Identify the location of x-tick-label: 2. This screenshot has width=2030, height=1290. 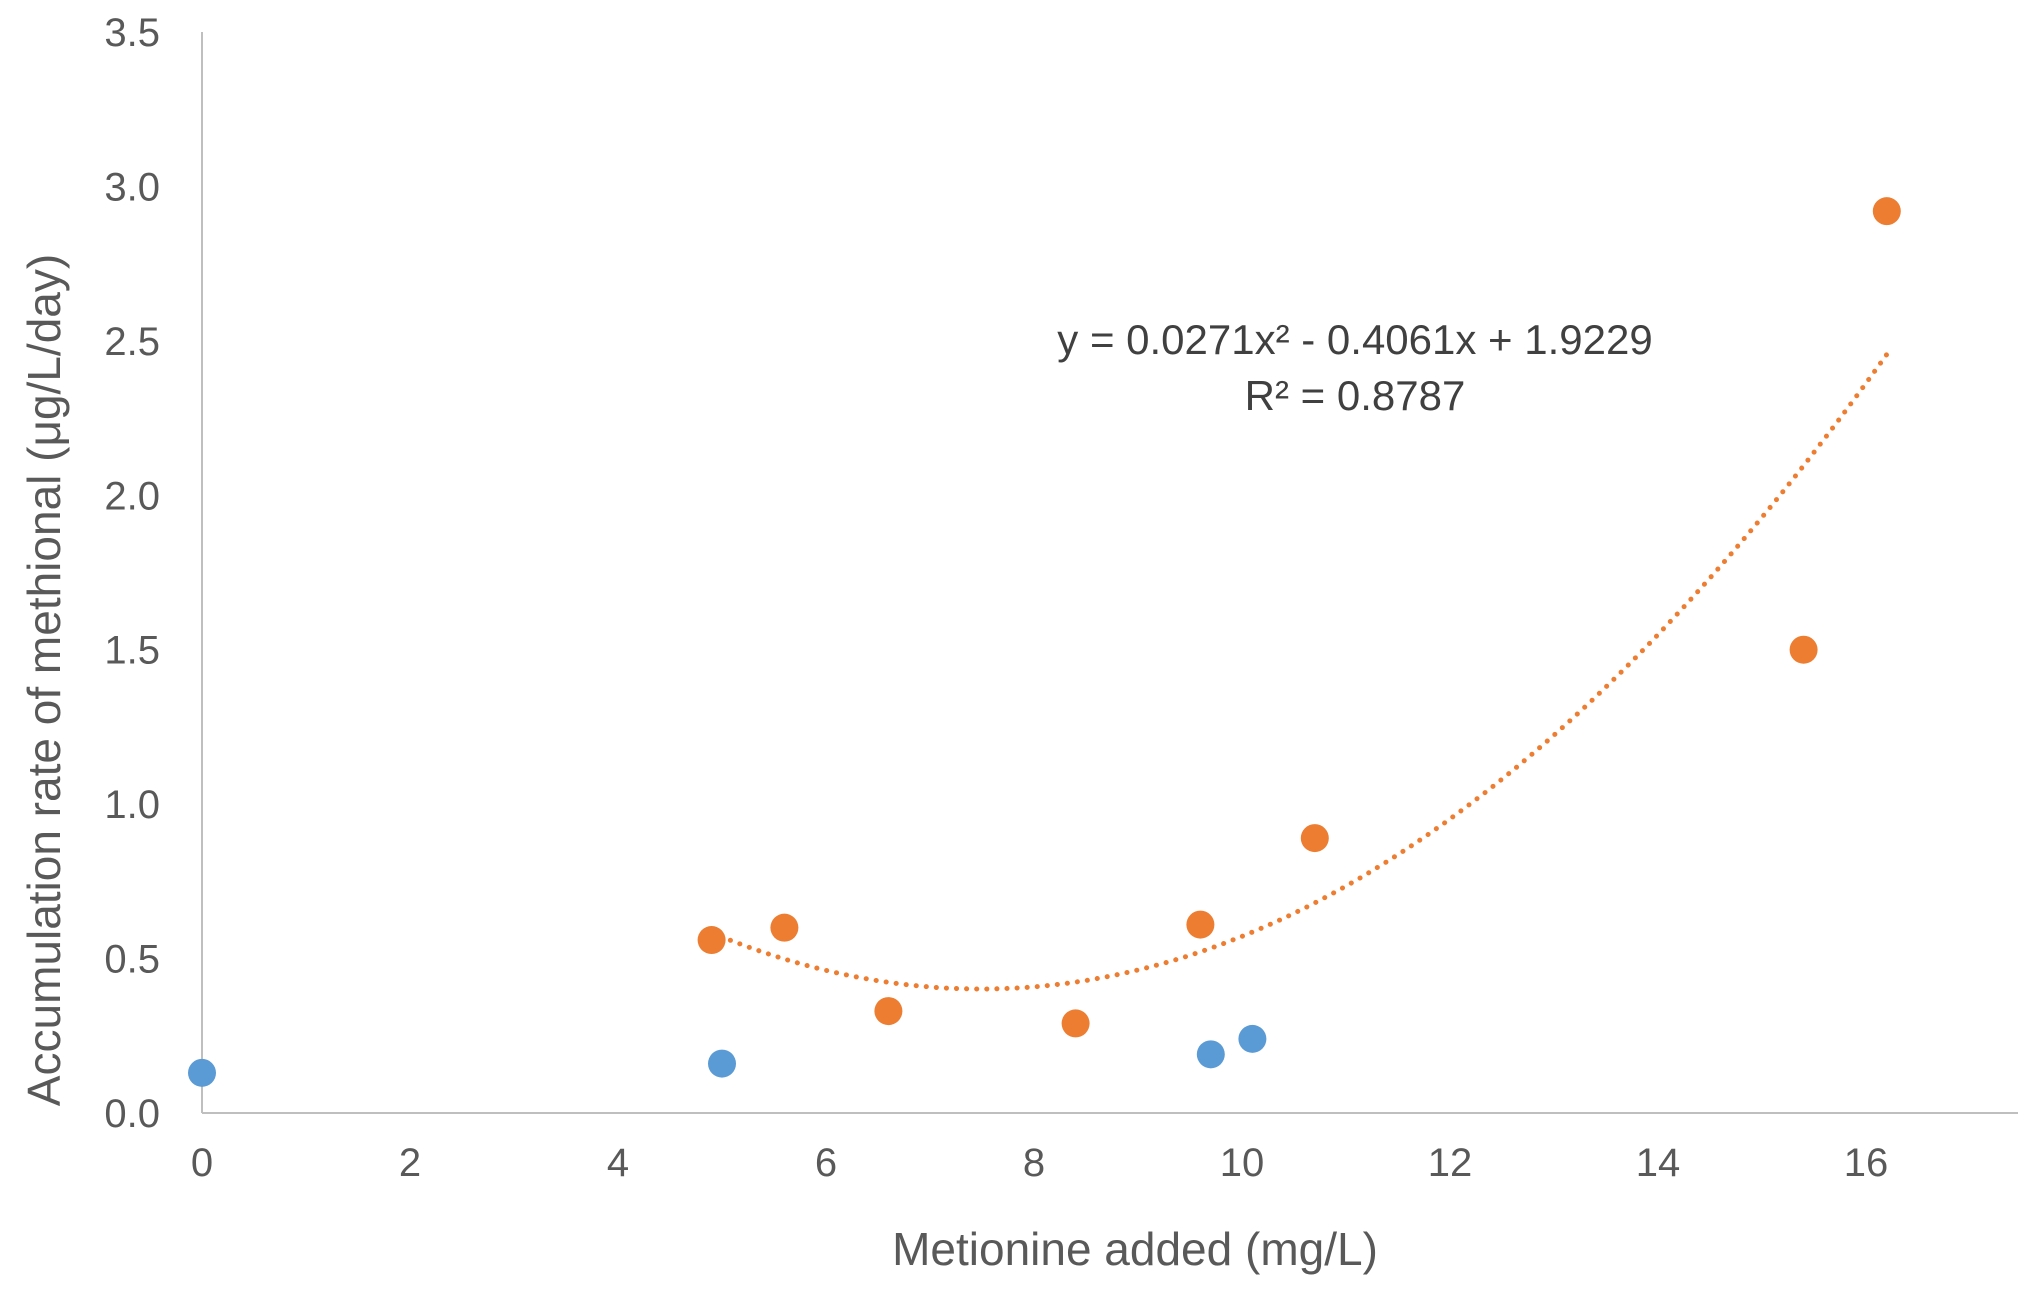
(410, 1163).